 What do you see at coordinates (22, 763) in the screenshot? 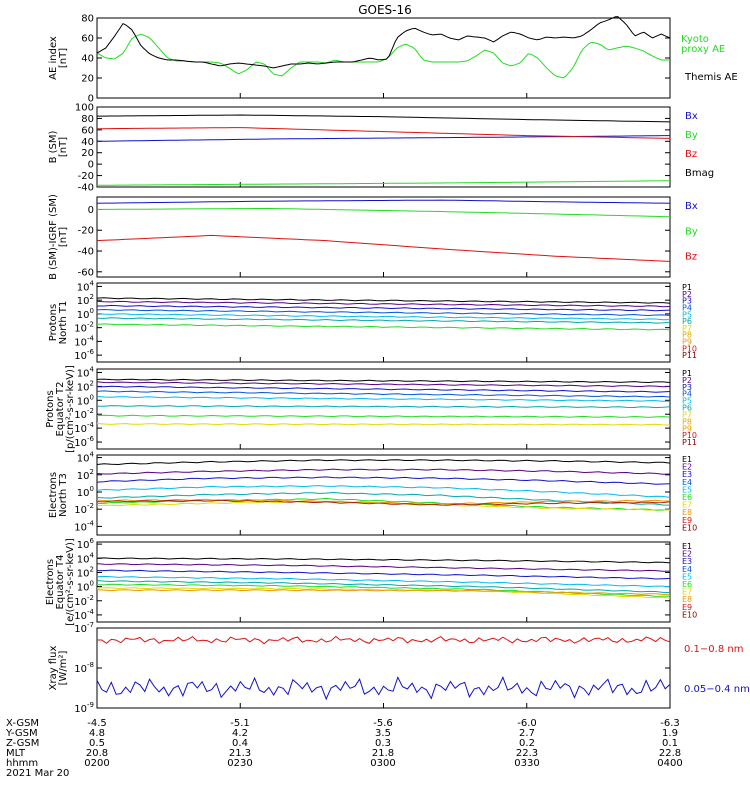
I see `x-axis-row-label: hhmm` at bounding box center [22, 763].